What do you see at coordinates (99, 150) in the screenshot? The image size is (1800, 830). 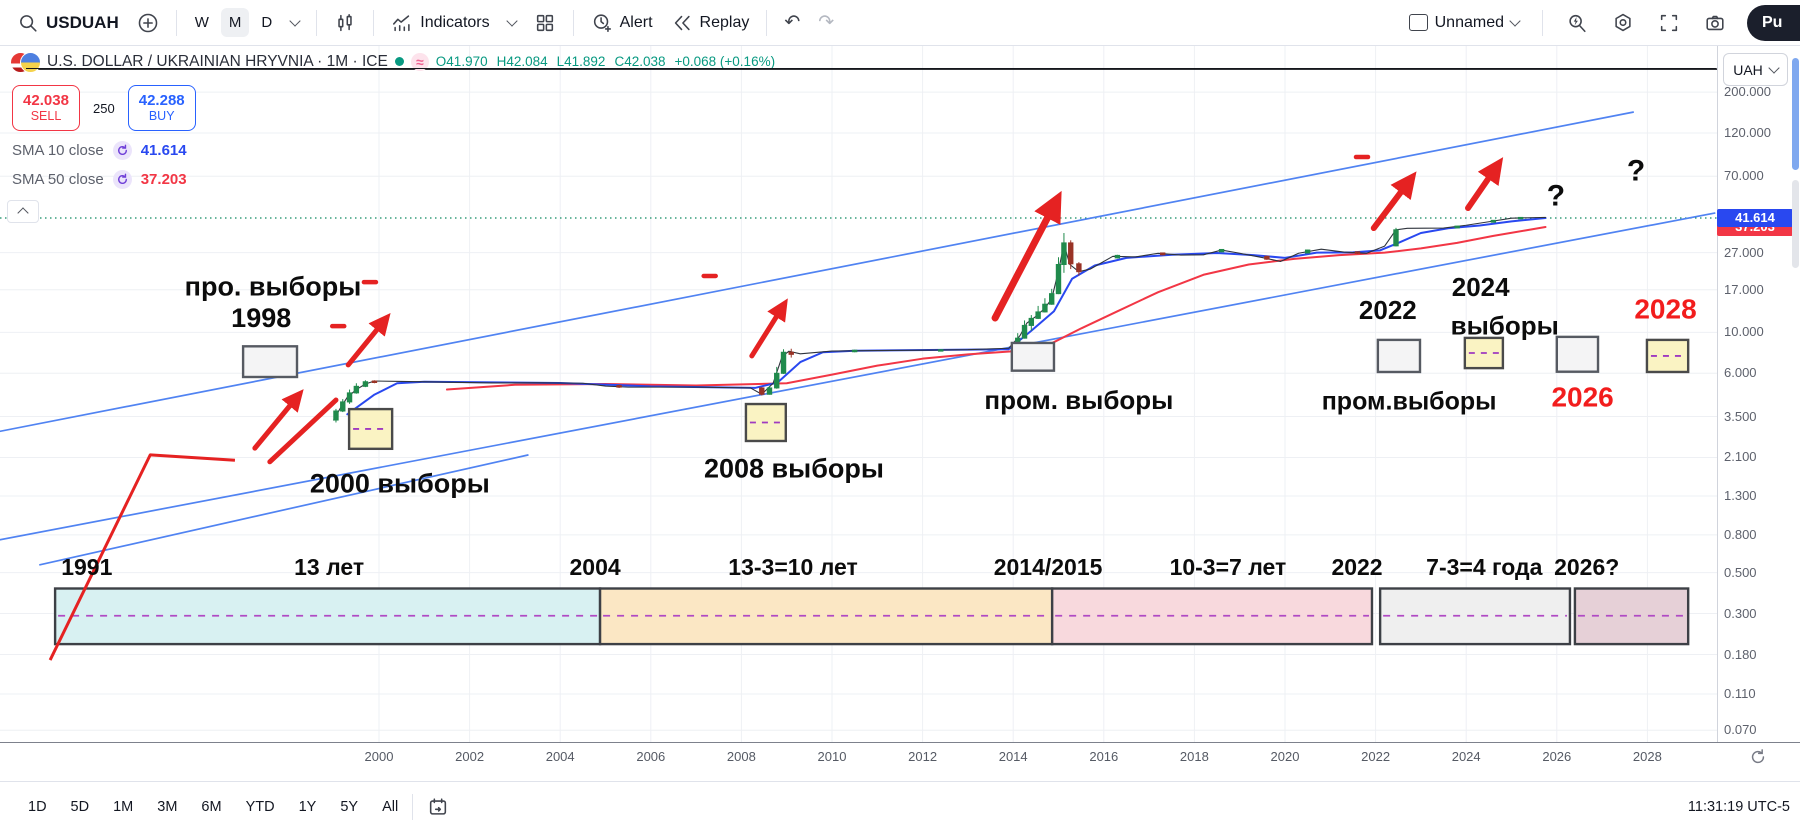 I see `indicator-row-sma10: SMA 10 close 41.614` at bounding box center [99, 150].